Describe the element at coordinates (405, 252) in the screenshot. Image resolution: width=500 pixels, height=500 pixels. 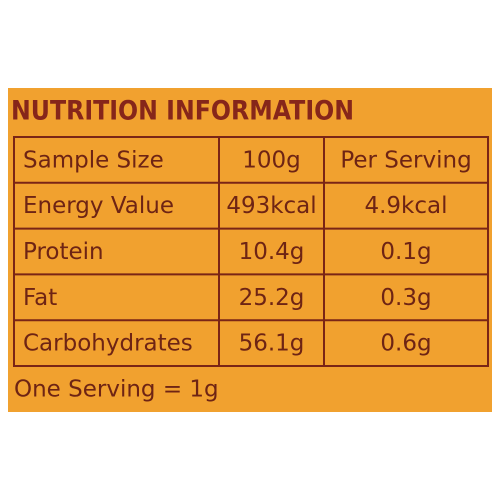
I see `table-cell: 0.1g` at that location.